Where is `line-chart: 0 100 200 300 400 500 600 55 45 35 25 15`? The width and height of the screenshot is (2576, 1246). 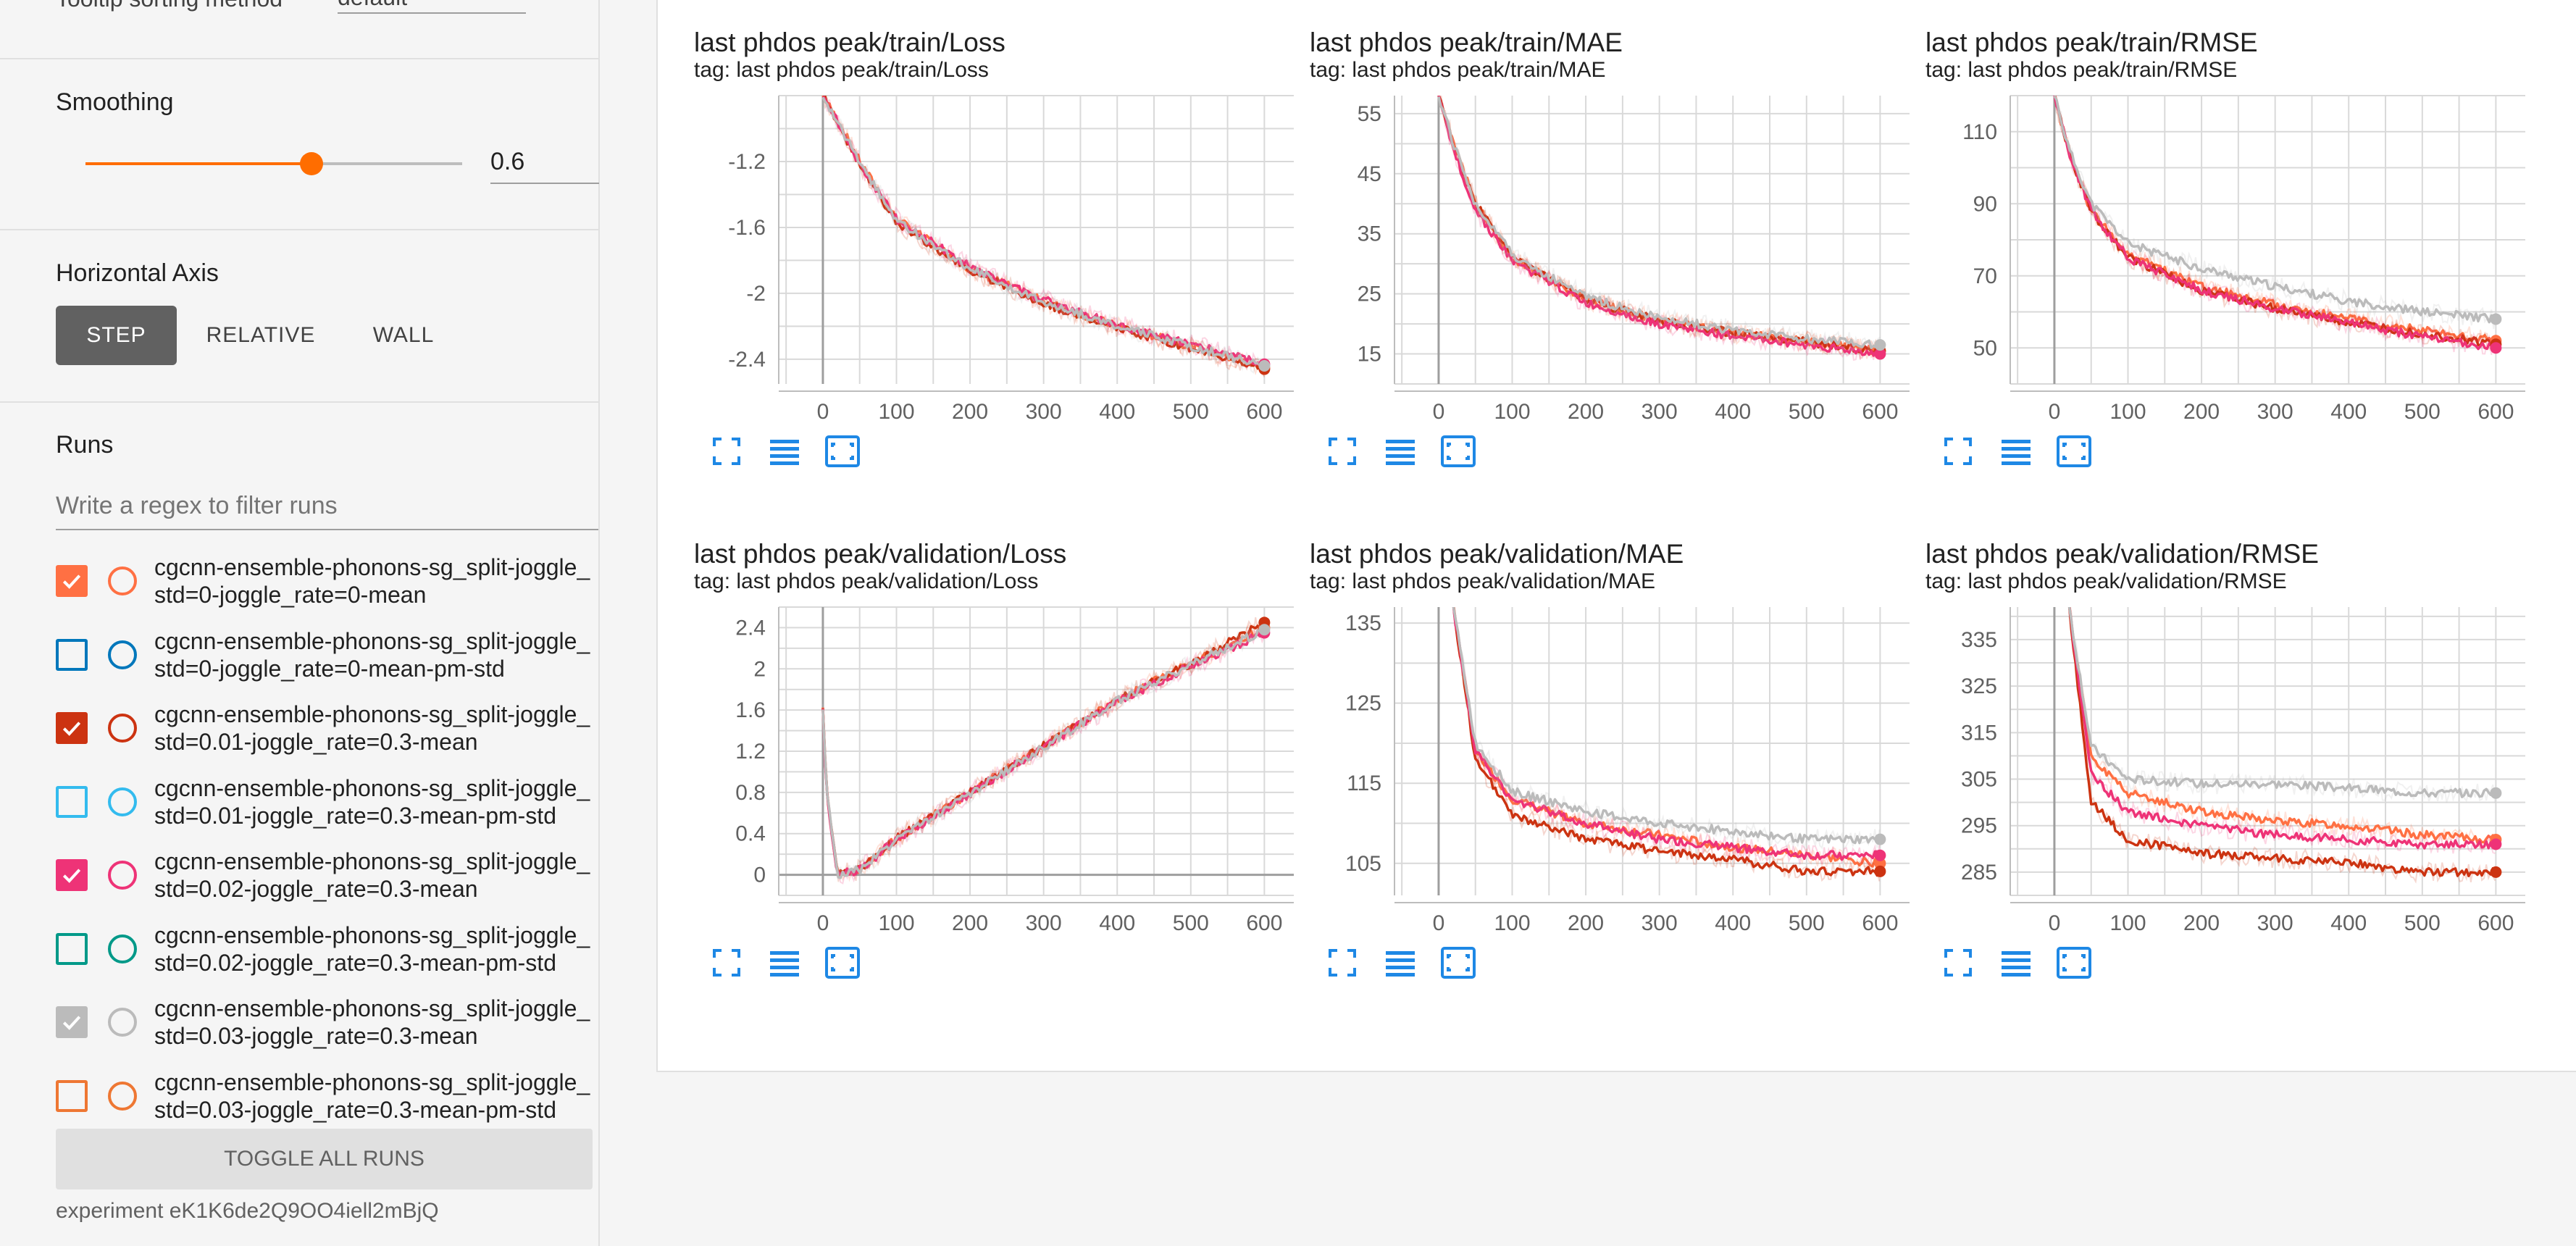
line-chart: 0 100 200 300 400 500 600 55 45 35 25 15 is located at coordinates (1617, 259).